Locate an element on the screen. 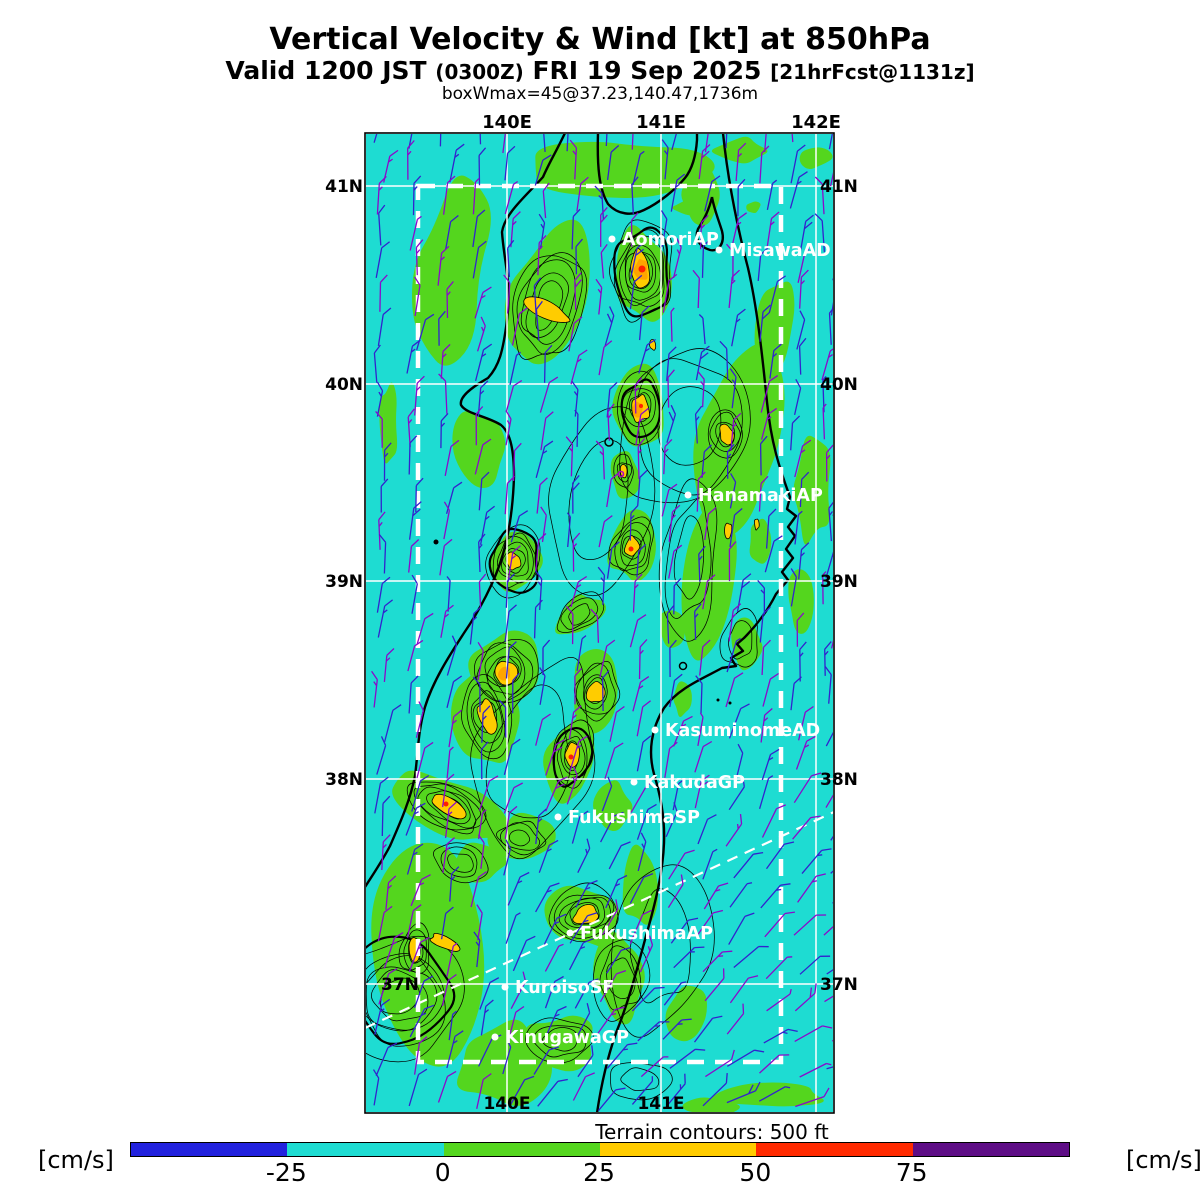 The image size is (1200, 1200). station-label: FukushimaSP is located at coordinates (634, 818).